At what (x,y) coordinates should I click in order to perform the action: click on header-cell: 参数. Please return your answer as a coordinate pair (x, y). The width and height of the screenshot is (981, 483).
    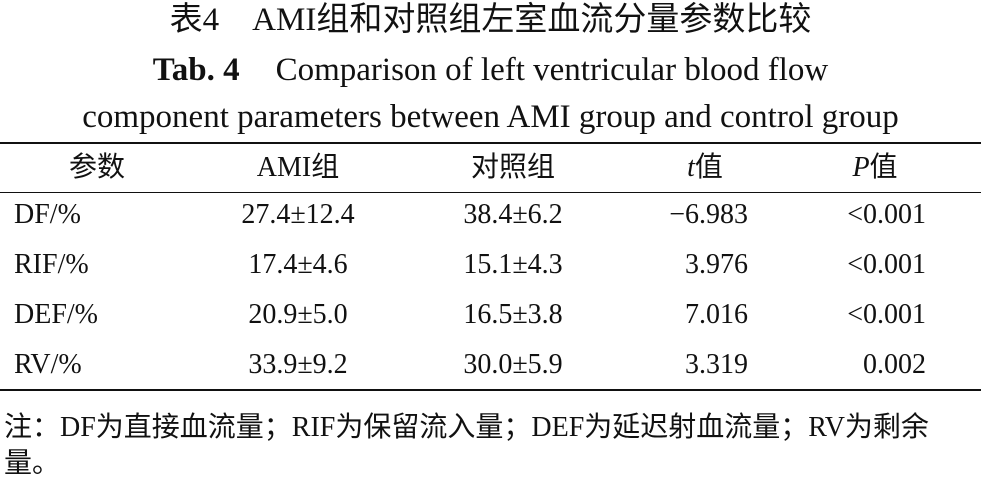
    Looking at the image, I should click on (97, 168).